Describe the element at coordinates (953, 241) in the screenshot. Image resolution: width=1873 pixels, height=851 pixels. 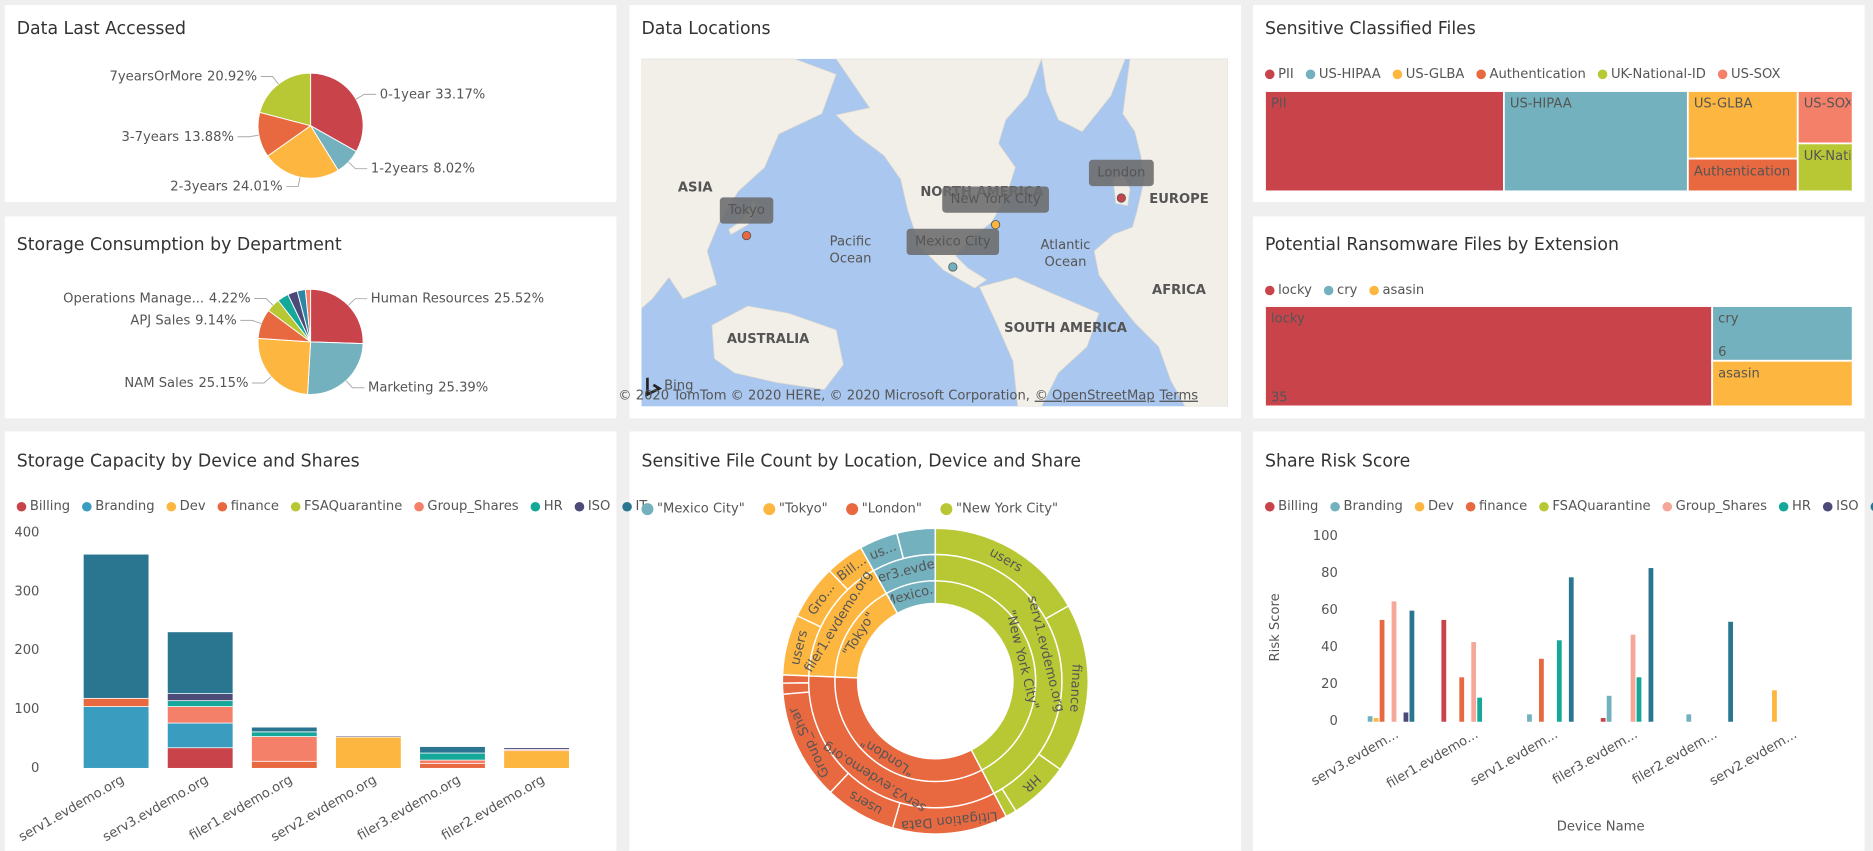
I see `pin-label: Mexico City` at that location.